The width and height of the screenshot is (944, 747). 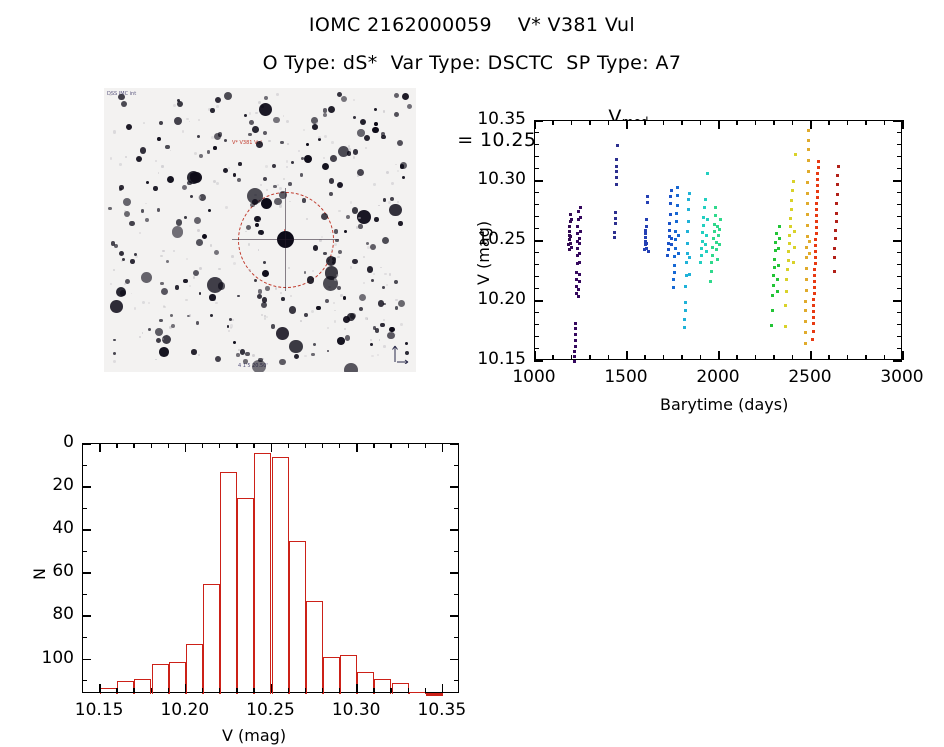 What do you see at coordinates (718, 241) in the screenshot?
I see `light-curve-plot` at bounding box center [718, 241].